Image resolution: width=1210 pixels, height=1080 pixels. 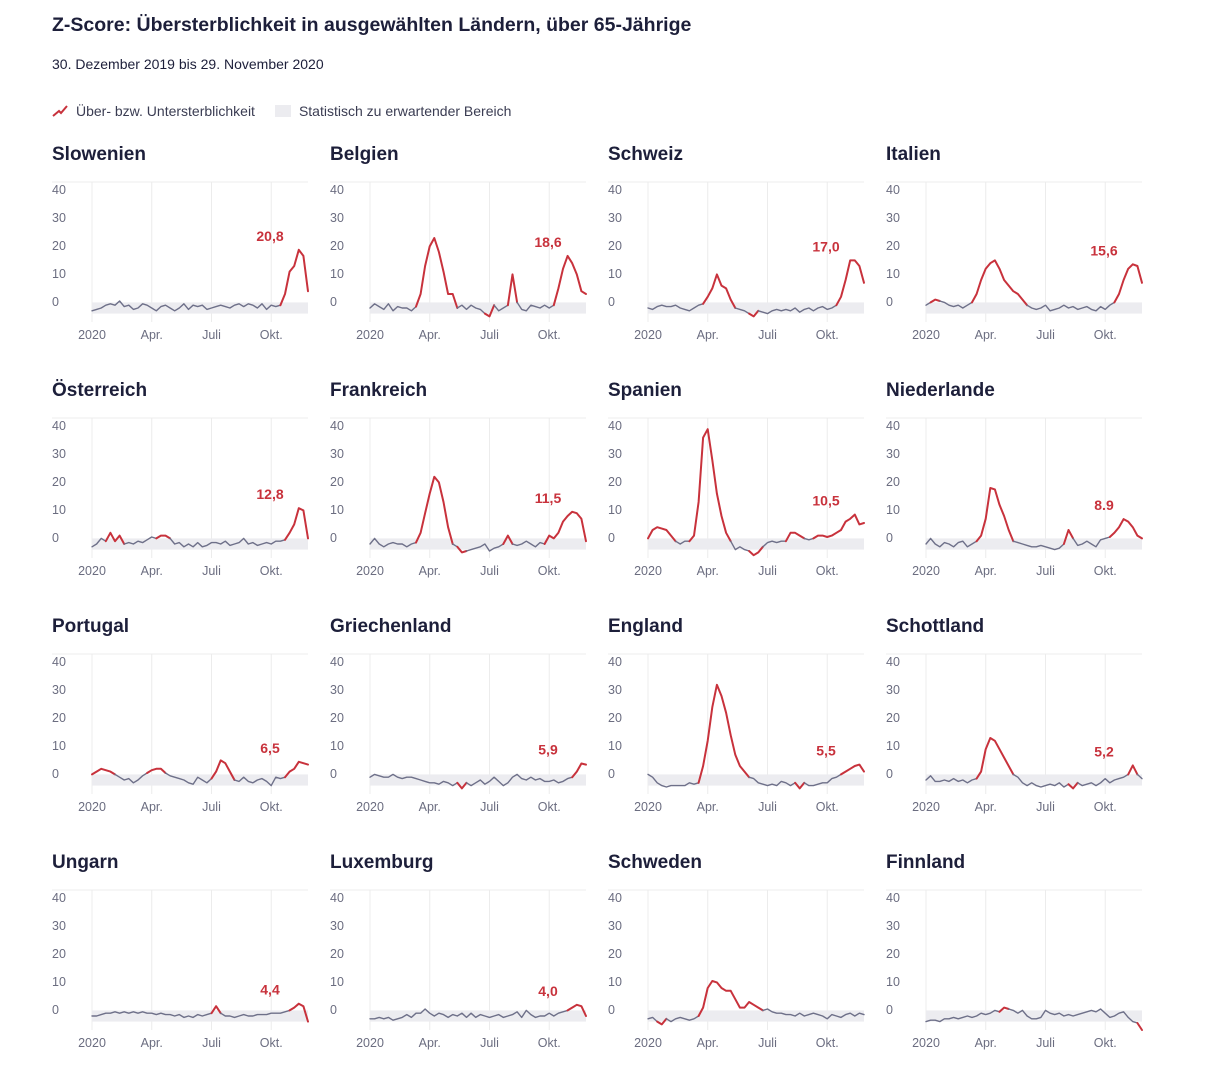 I want to click on panel-title: Belgien, so click(x=364, y=154).